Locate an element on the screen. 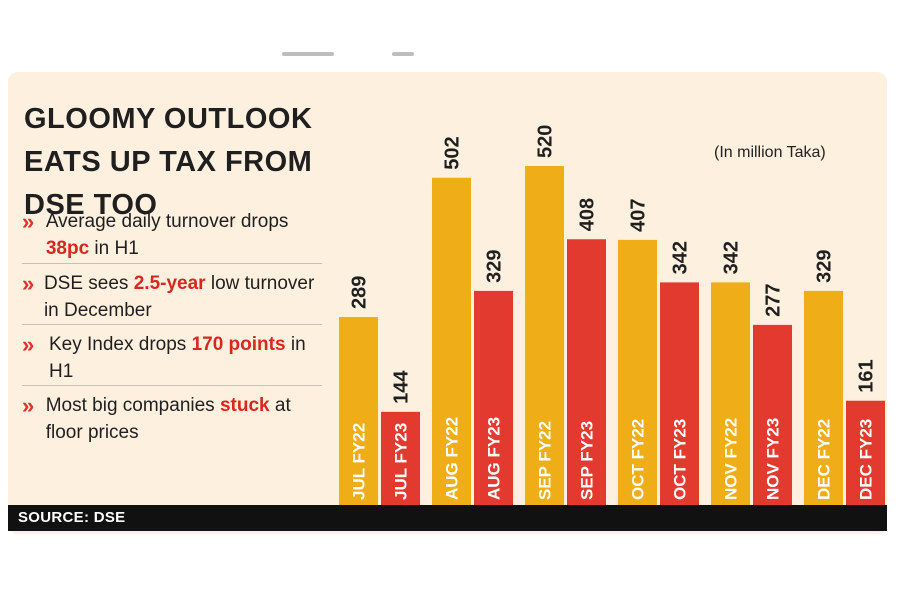 This screenshot has height=600, width=900. bar-nov-fy23 is located at coordinates (772, 415).